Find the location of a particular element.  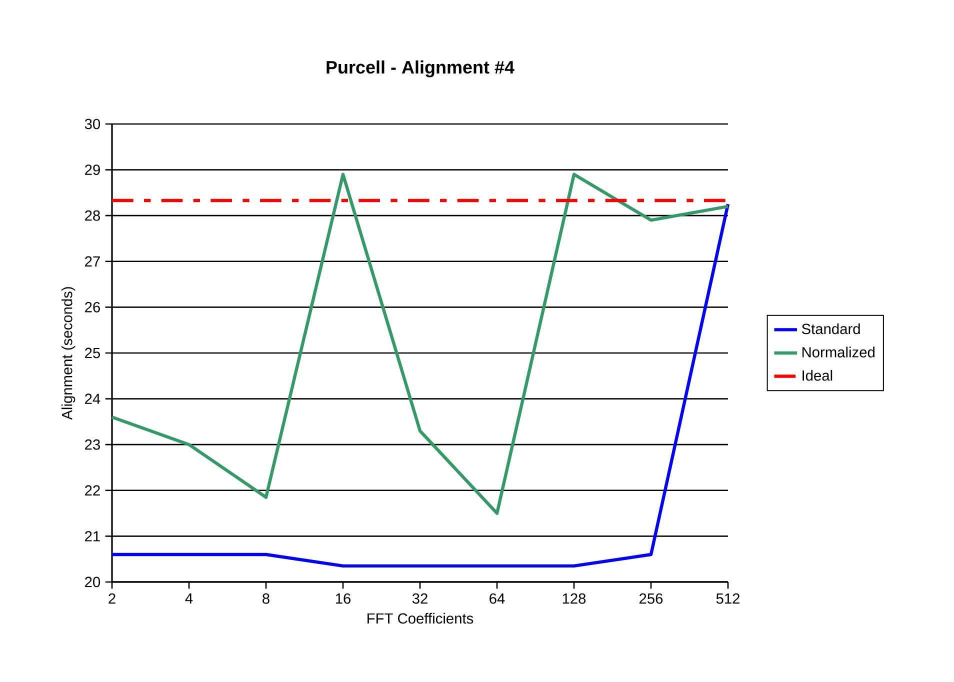

x-tick-label: 256 is located at coordinates (651, 598).